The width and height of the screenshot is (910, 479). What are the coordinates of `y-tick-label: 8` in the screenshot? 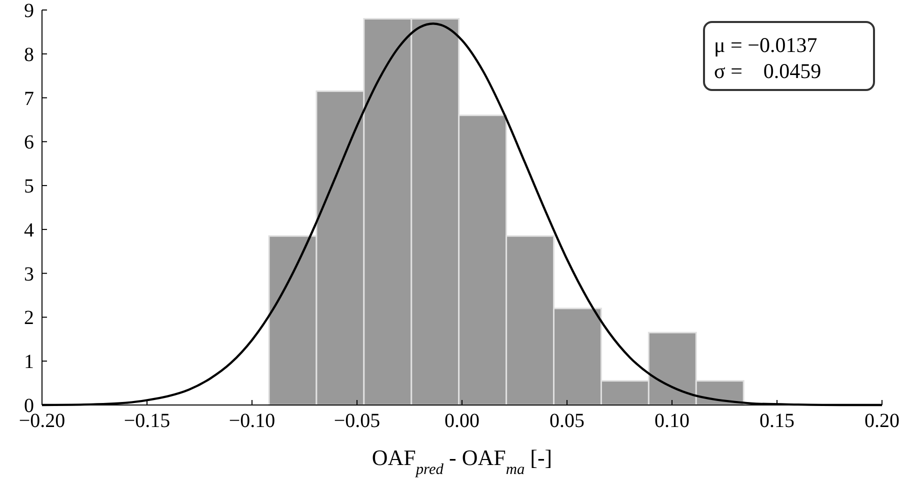 It's located at (29, 55).